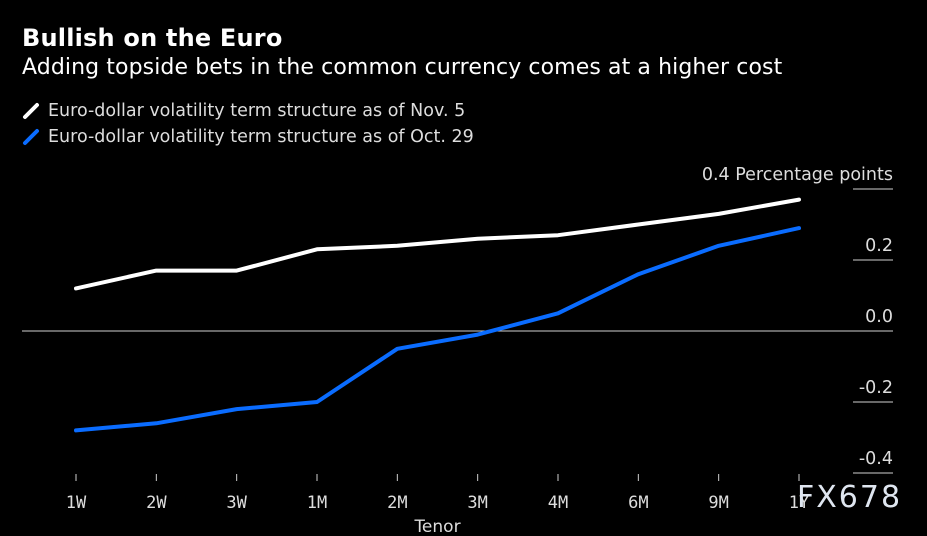  Describe the element at coordinates (31, 111) in the screenshot. I see `legend-swatch-nov5-icon` at that location.